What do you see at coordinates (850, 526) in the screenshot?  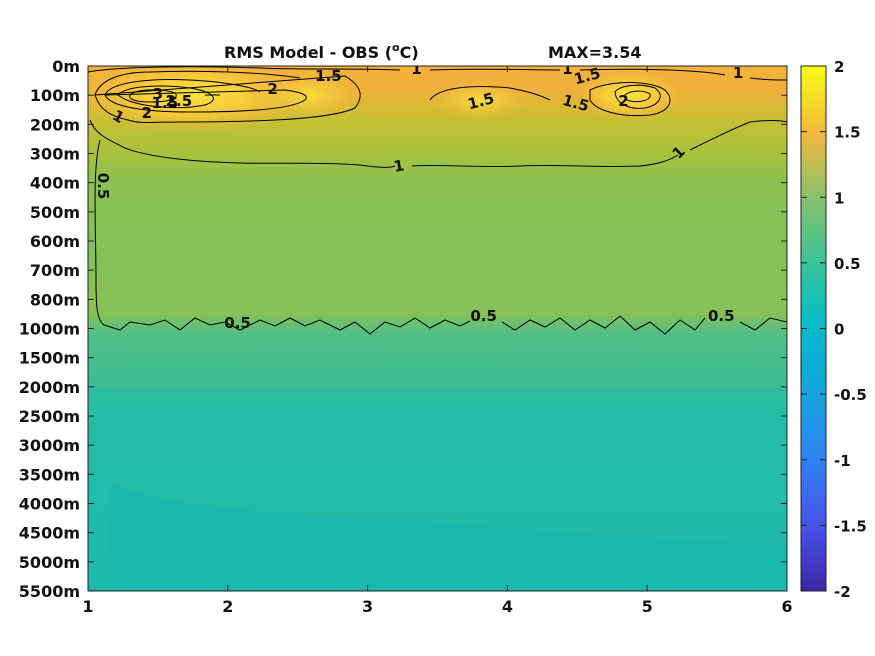 I see `colorbar-tick-label: -1.5` at bounding box center [850, 526].